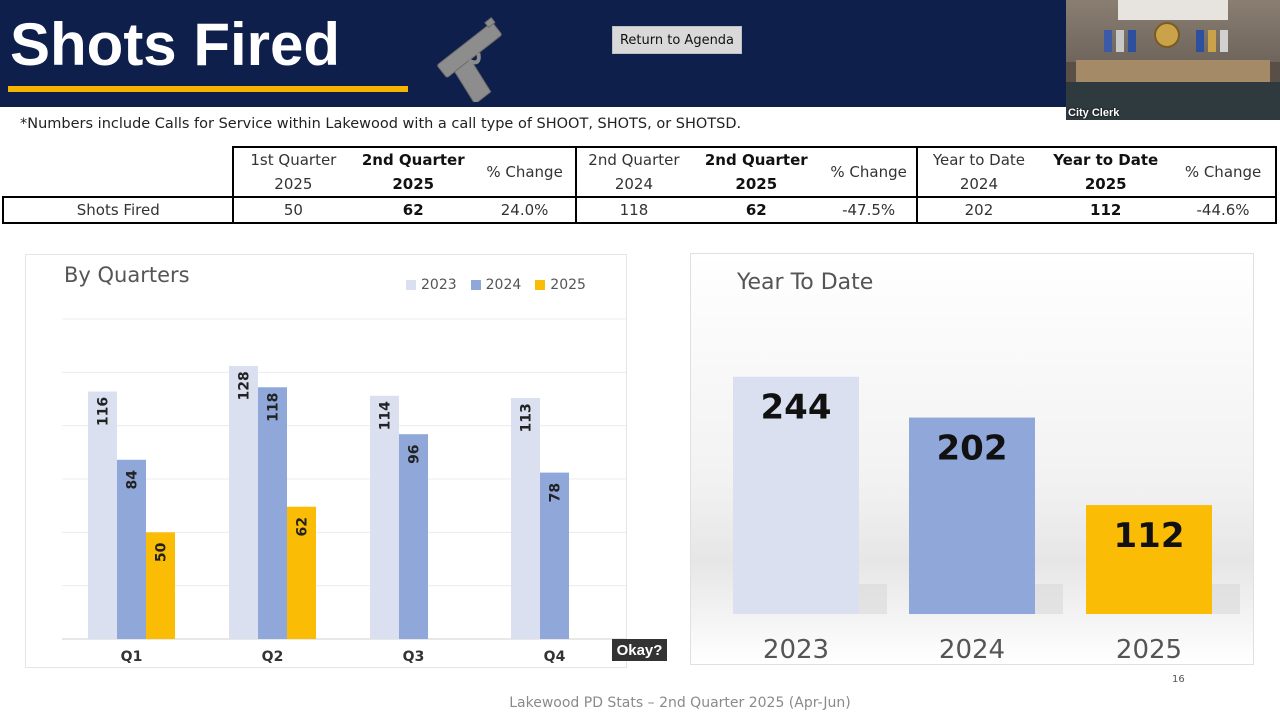 The width and height of the screenshot is (1280, 720). What do you see at coordinates (384, 517) in the screenshot?
I see `bar-2023-Q3` at bounding box center [384, 517].